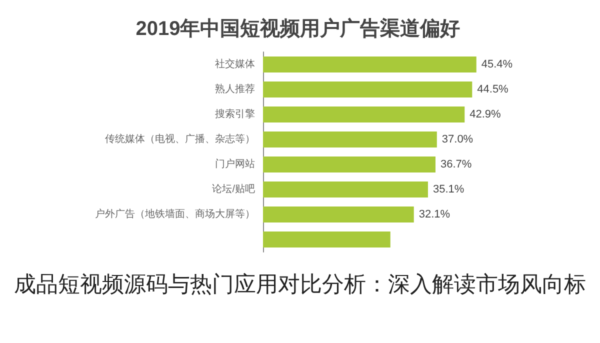 The width and height of the screenshot is (600, 343). What do you see at coordinates (456, 164) in the screenshot?
I see `data-label: 36.7%` at bounding box center [456, 164].